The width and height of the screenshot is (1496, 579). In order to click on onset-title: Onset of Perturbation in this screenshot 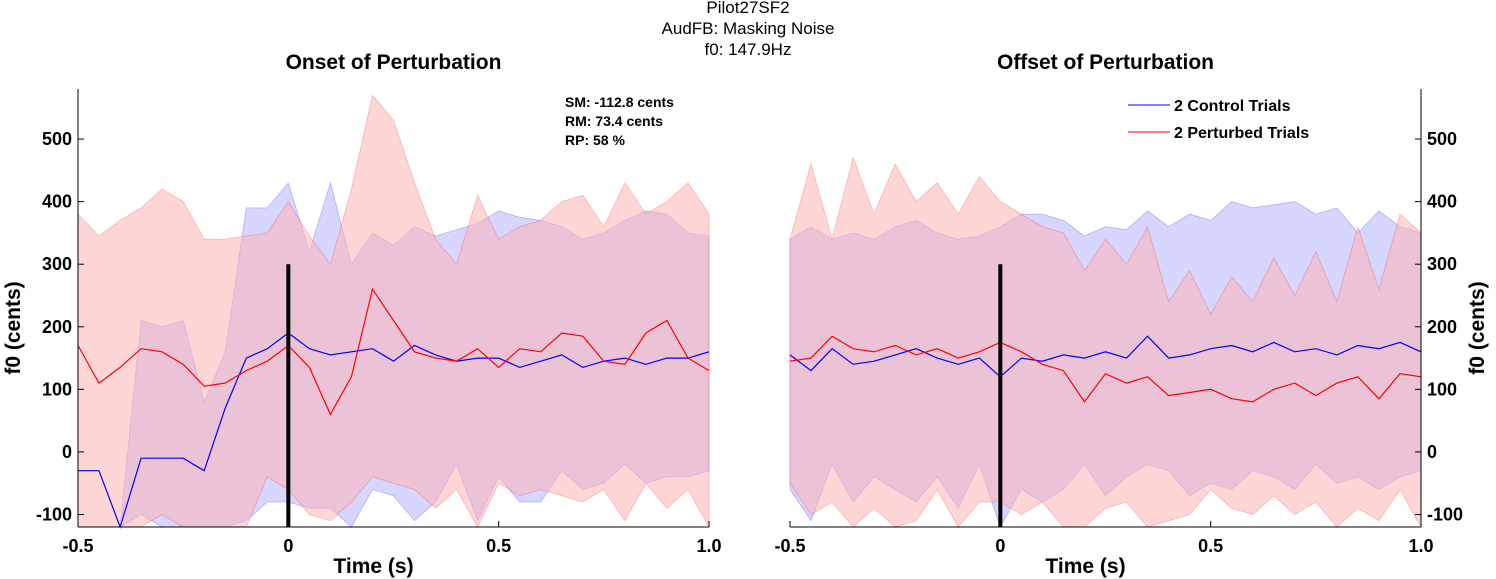, I will do `click(394, 62)`.